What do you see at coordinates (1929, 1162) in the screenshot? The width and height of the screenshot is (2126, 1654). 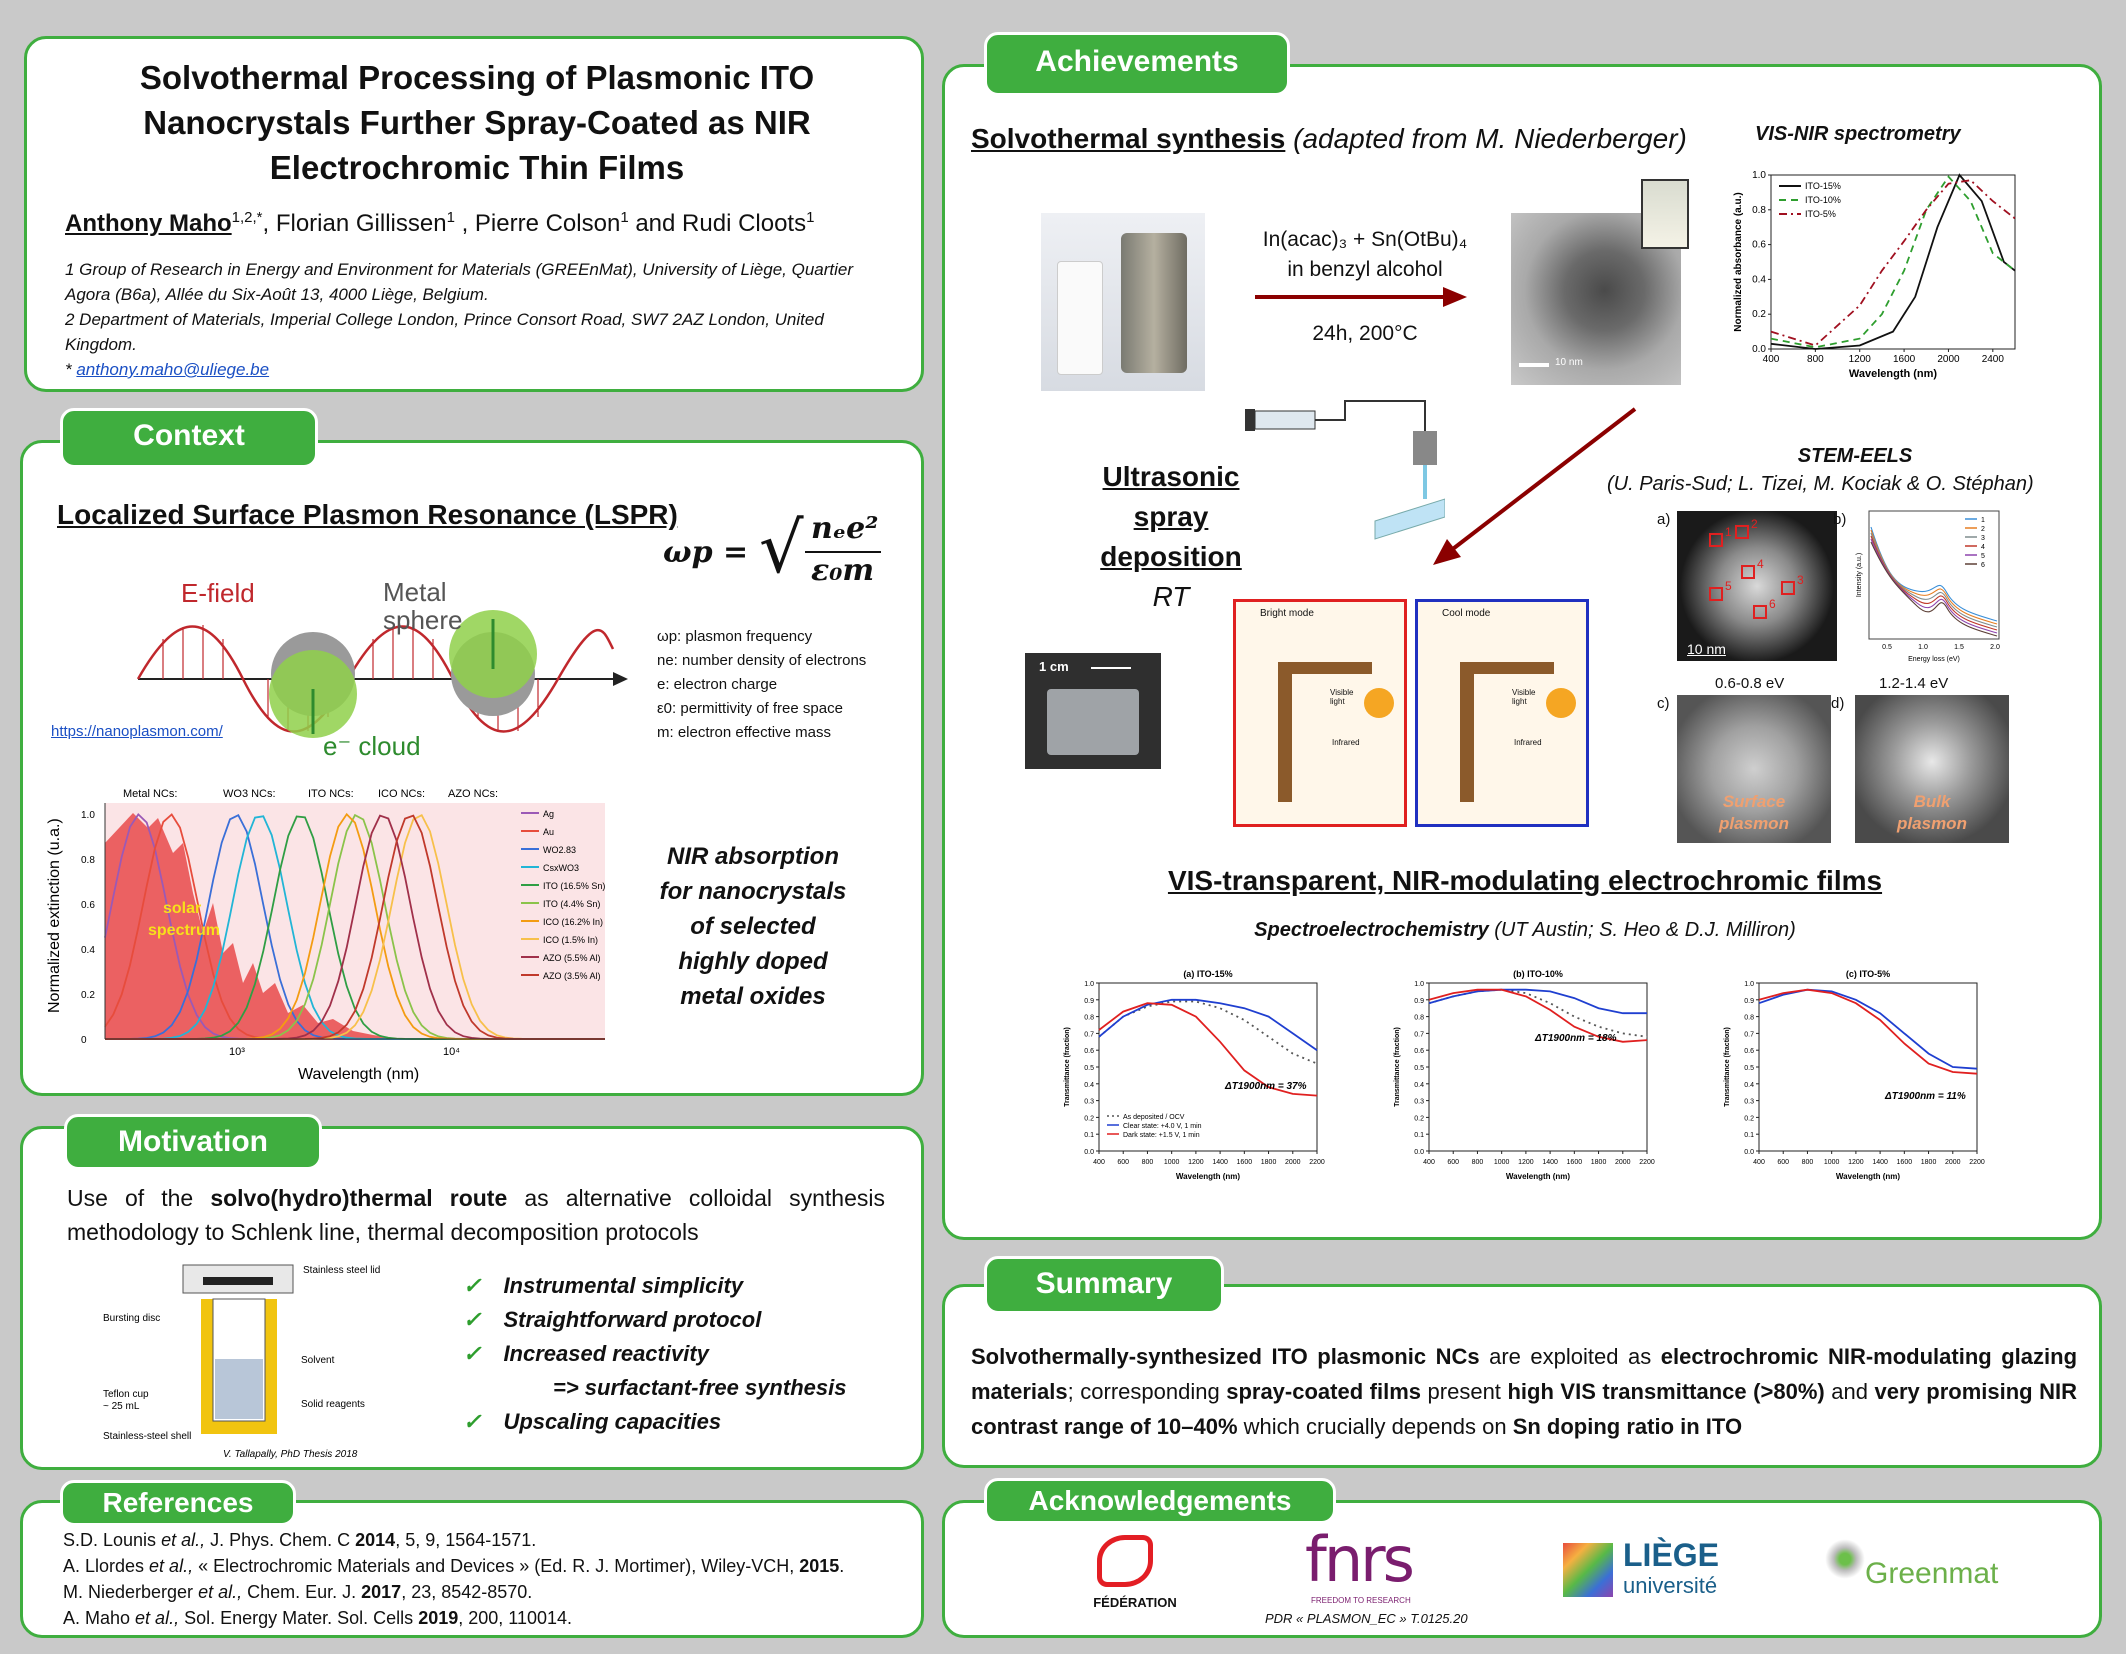 I see `x-tick-label: 1800` at bounding box center [1929, 1162].